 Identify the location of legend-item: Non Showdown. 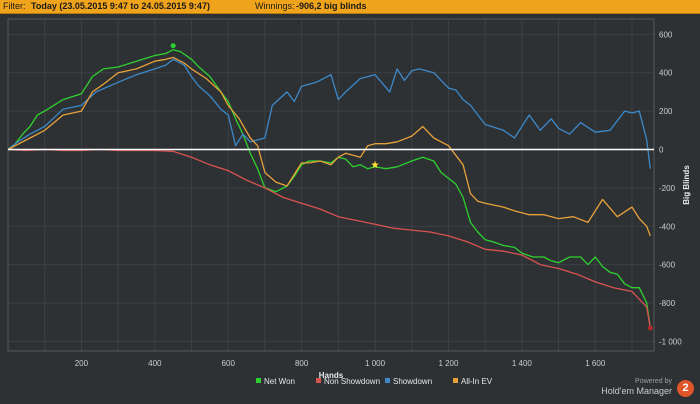
(348, 381).